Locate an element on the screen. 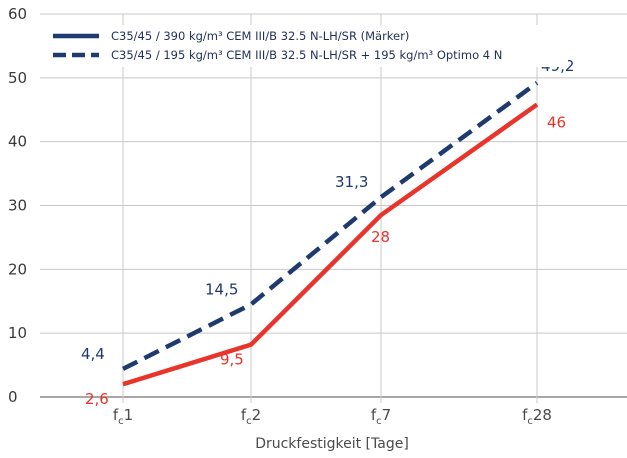  y-tick-label: 20 is located at coordinates (17, 269).